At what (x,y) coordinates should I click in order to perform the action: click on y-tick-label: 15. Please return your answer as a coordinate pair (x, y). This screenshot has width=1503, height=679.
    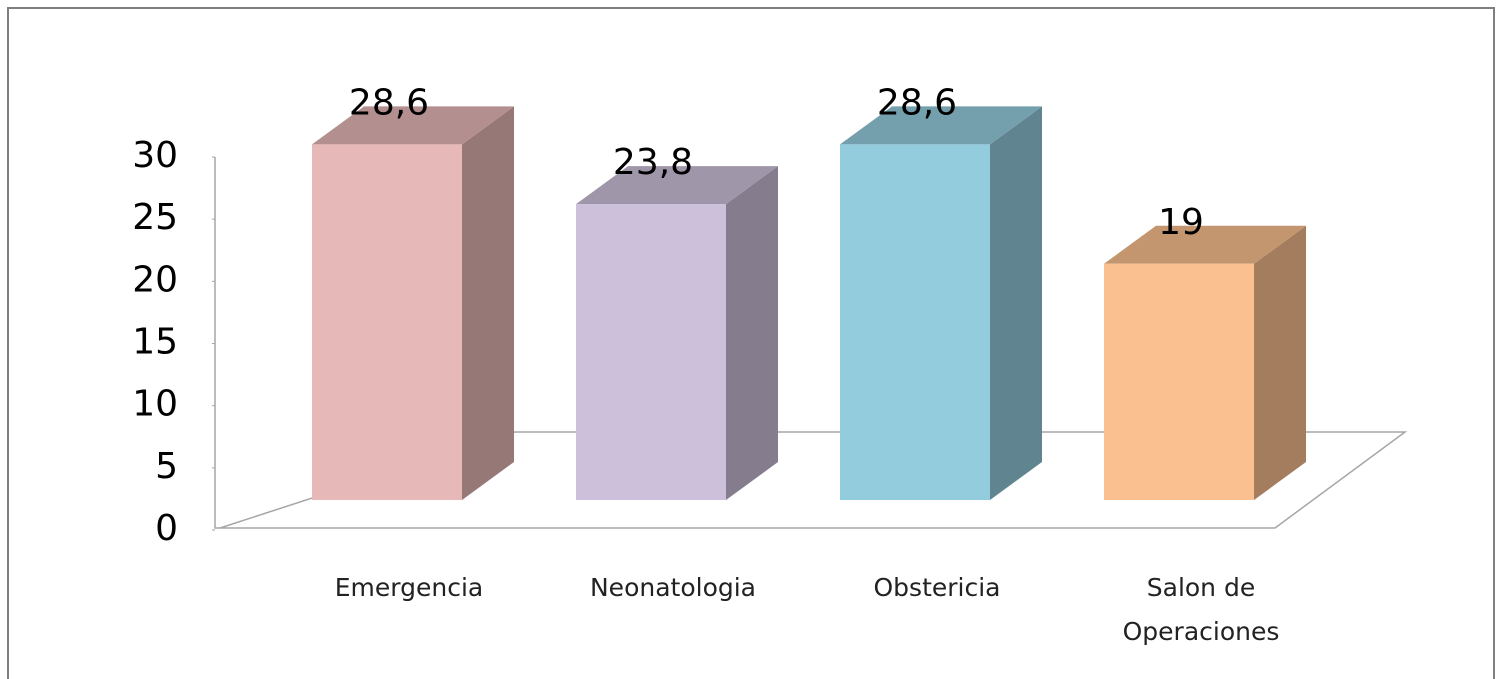
    Looking at the image, I should click on (155, 342).